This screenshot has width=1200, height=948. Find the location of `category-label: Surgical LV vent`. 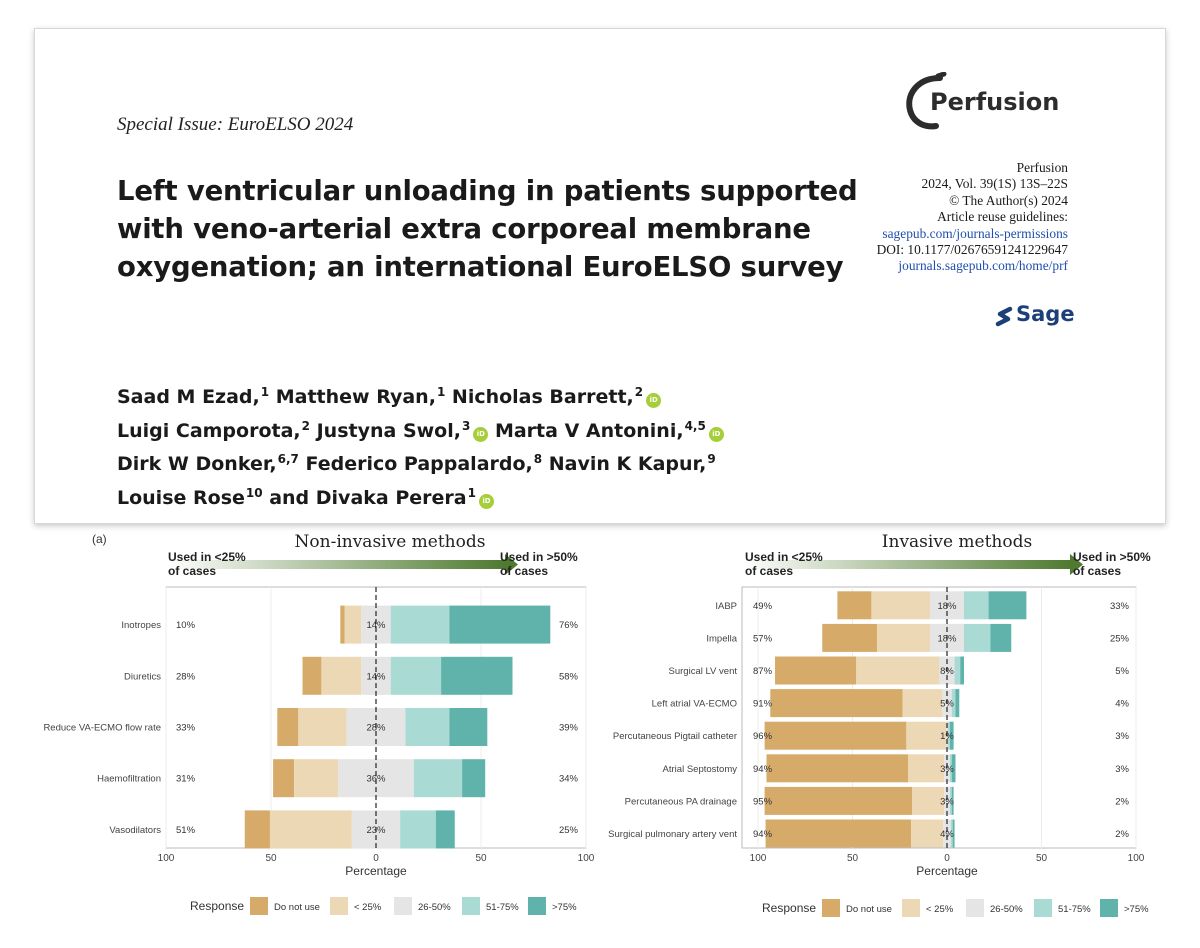

category-label: Surgical LV vent is located at coordinates (703, 671).